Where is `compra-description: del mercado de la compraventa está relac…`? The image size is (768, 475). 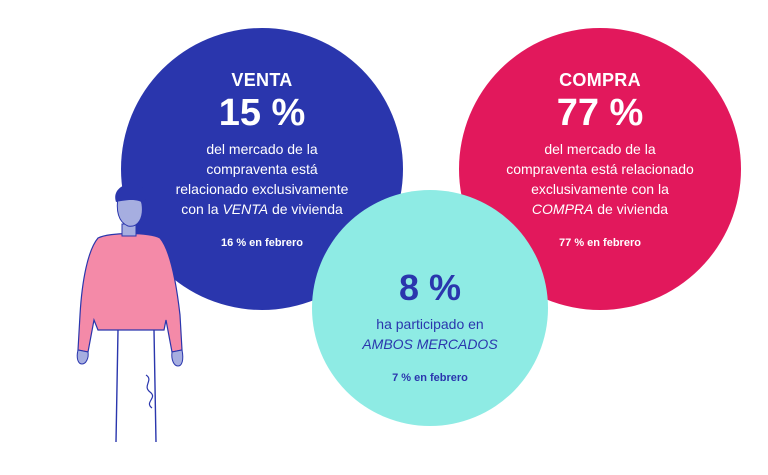 compra-description: del mercado de la compraventa está relac… is located at coordinates (600, 179).